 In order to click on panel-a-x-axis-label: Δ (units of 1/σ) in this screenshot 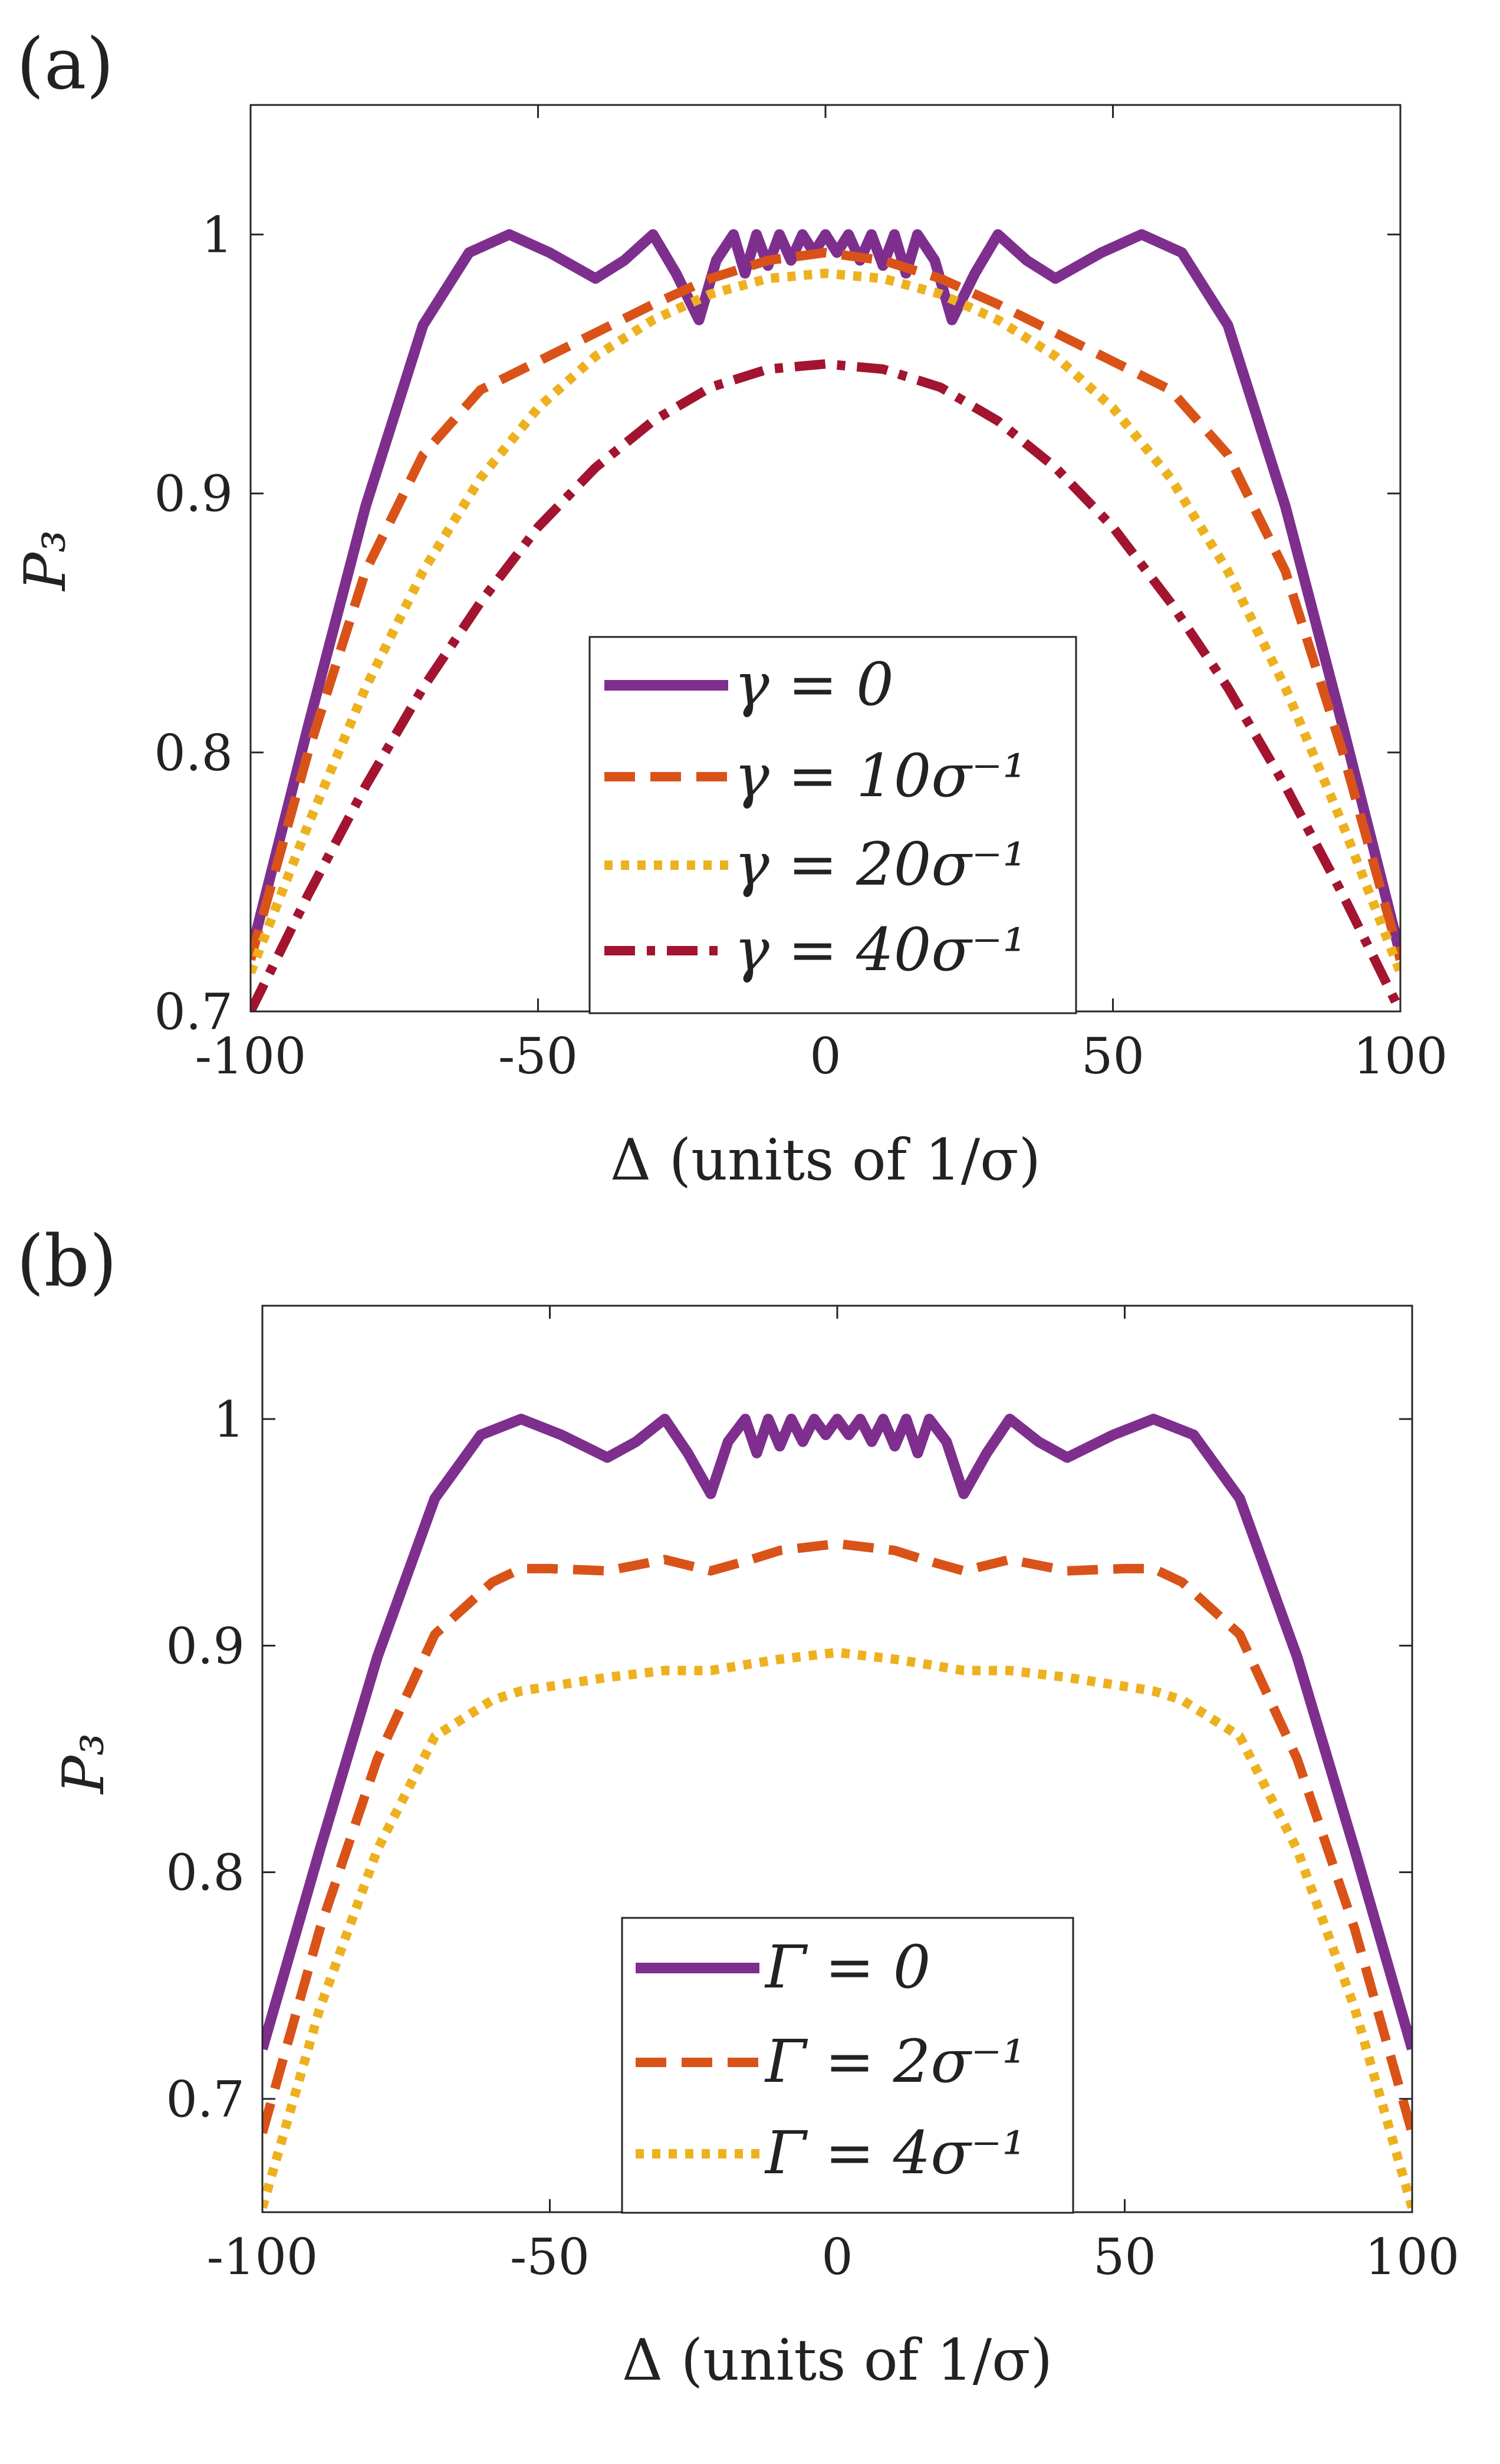, I will do `click(825, 1160)`.